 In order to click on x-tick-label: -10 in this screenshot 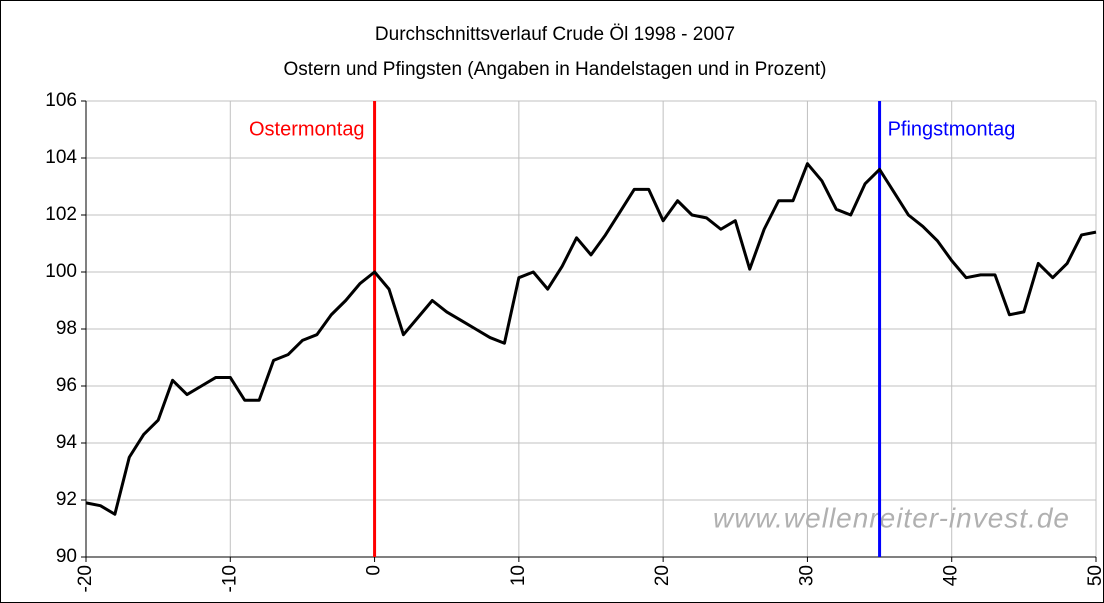, I will do `click(229, 578)`.